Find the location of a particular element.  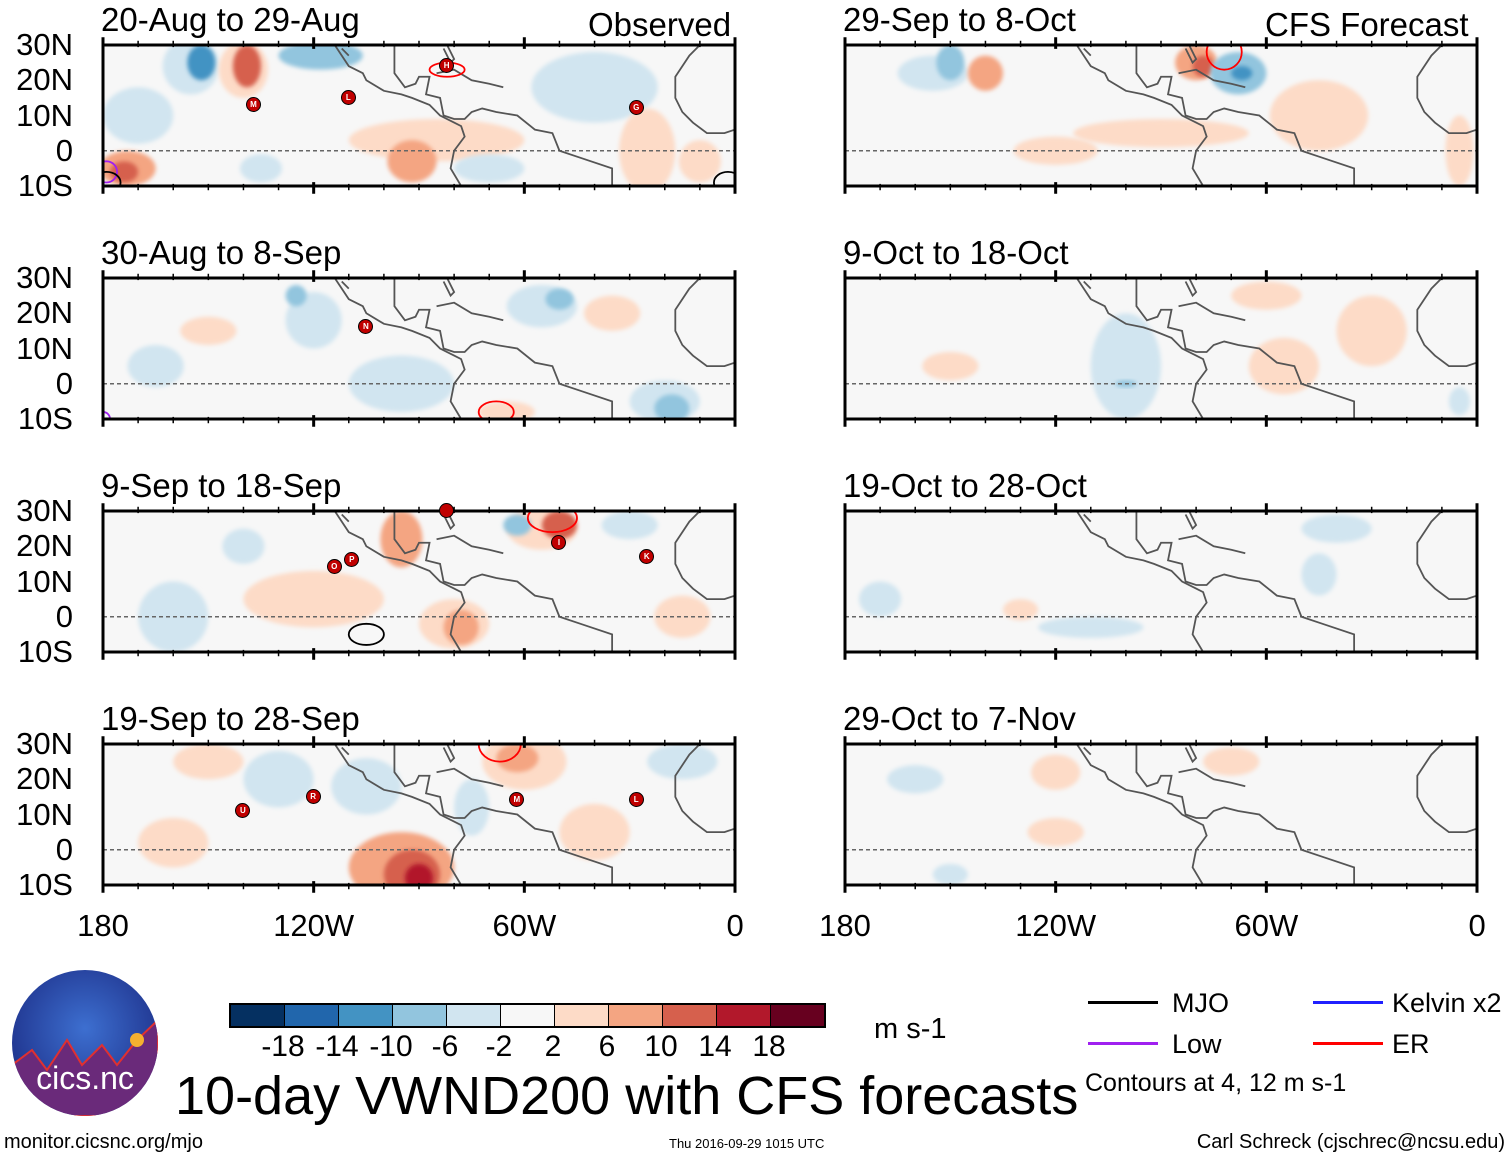

colorbar-tick-label: 10 is located at coordinates (661, 1046).